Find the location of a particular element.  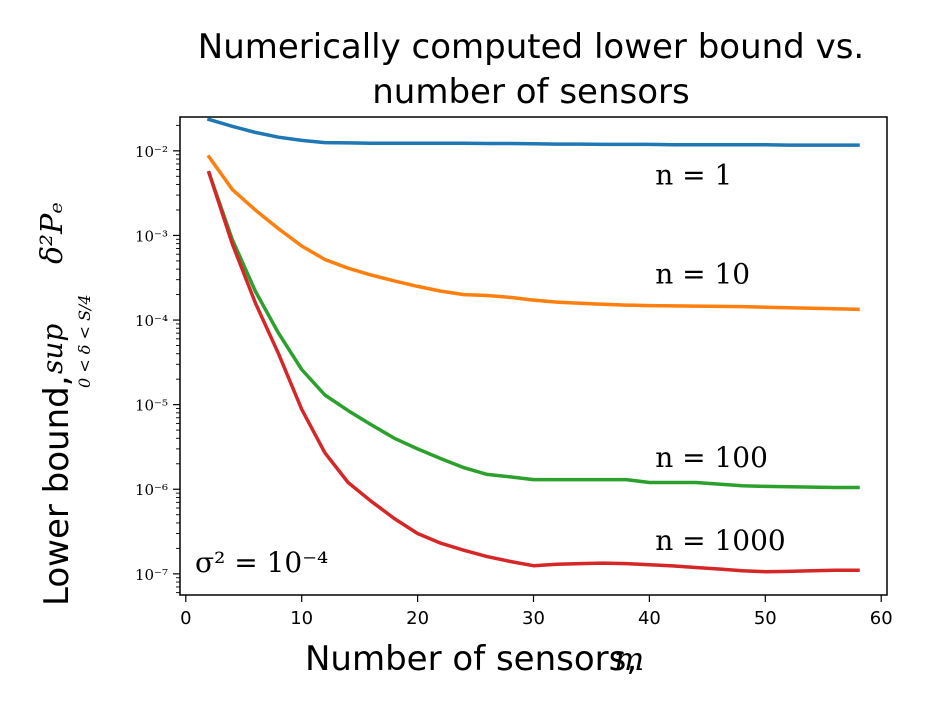

series-label-2: n = 10 is located at coordinates (702, 274).